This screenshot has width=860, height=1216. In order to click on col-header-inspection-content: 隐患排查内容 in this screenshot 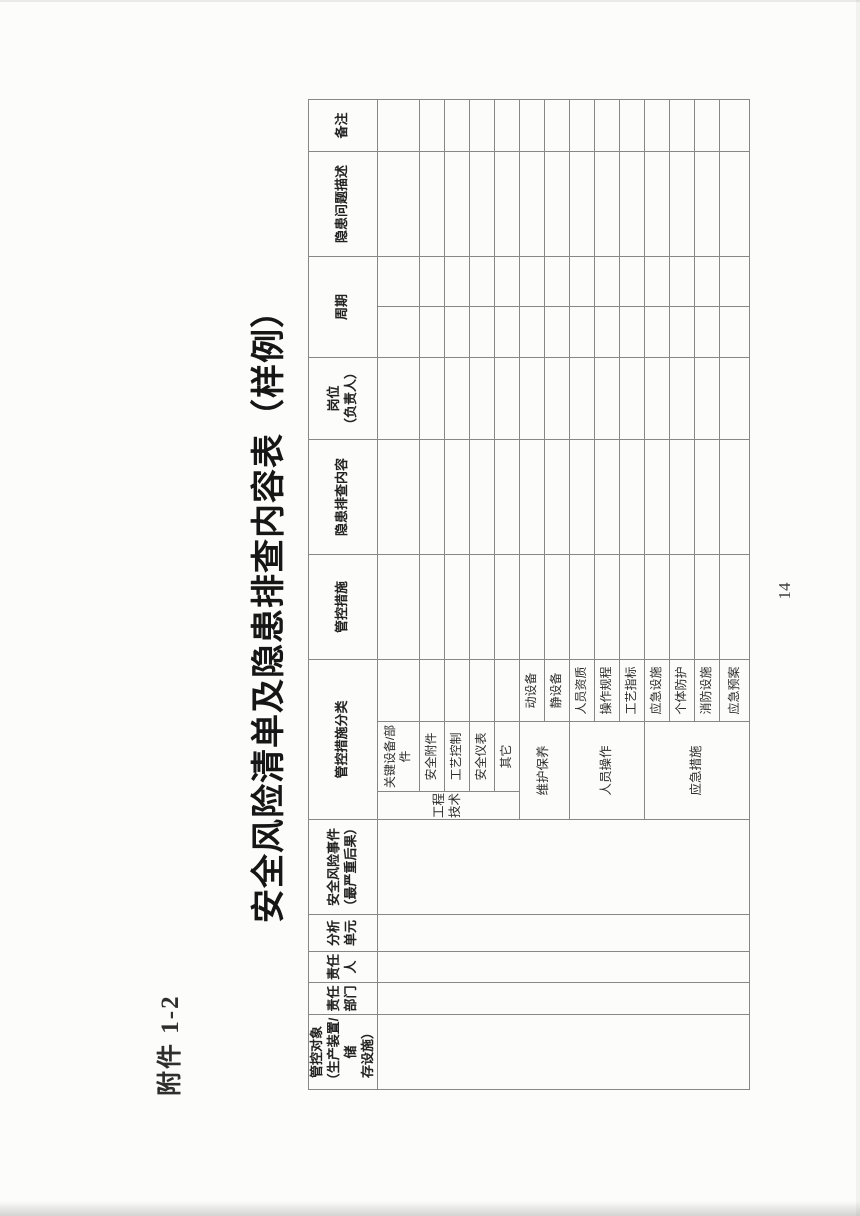, I will do `click(343, 497)`.